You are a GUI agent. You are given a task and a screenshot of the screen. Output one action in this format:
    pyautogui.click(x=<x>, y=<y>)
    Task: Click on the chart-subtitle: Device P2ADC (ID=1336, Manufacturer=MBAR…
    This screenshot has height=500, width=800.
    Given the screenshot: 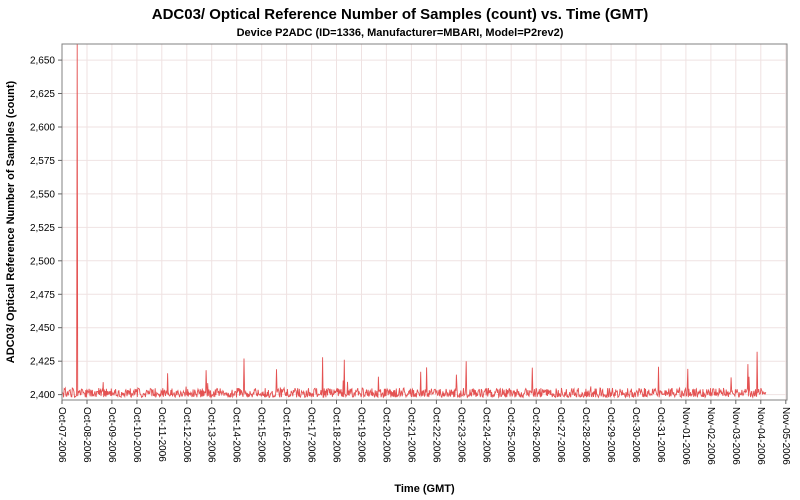 What is the action you would take?
    pyautogui.click(x=400, y=33)
    